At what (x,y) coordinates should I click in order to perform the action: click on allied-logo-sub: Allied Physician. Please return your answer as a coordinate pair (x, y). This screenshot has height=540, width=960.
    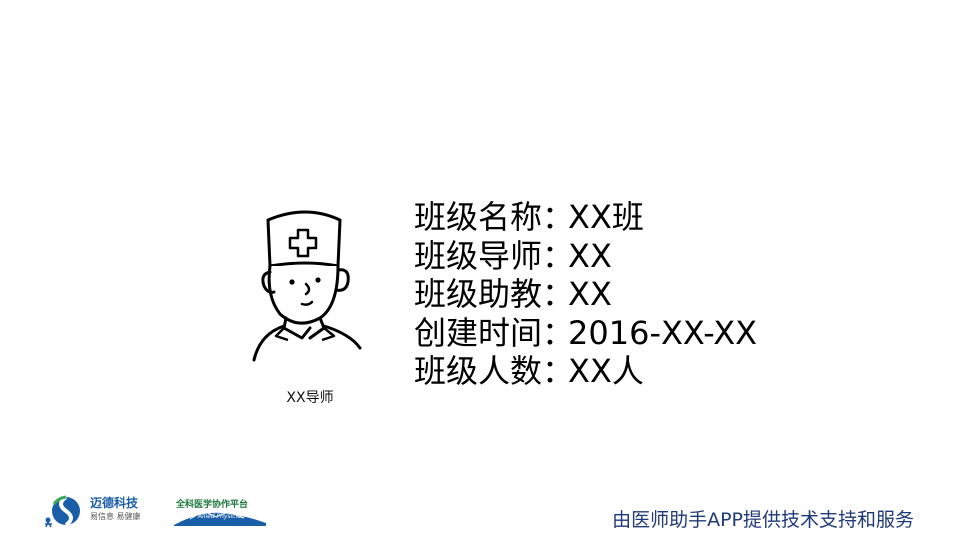
    Looking at the image, I should click on (221, 516).